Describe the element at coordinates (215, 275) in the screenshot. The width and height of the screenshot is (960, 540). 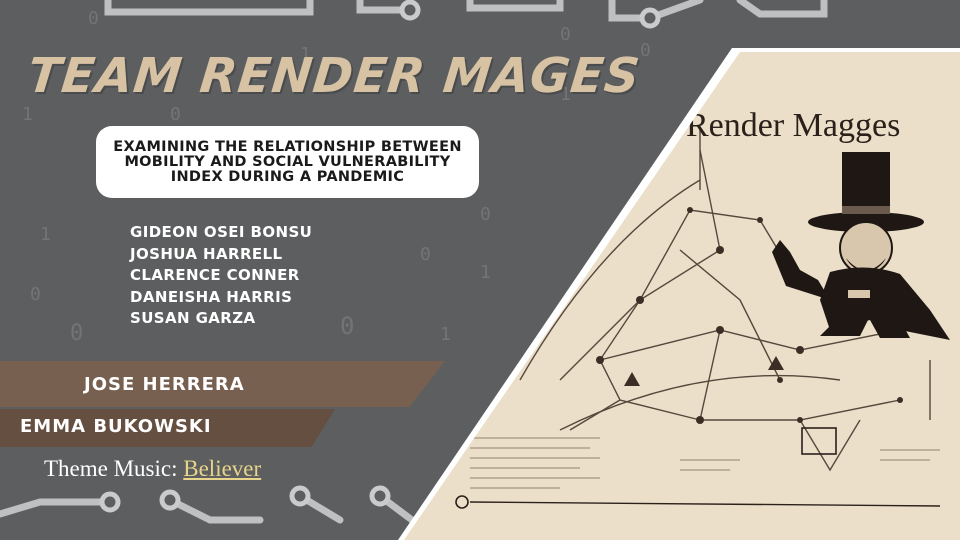
I see `team-member: CLARENCE CONNER` at that location.